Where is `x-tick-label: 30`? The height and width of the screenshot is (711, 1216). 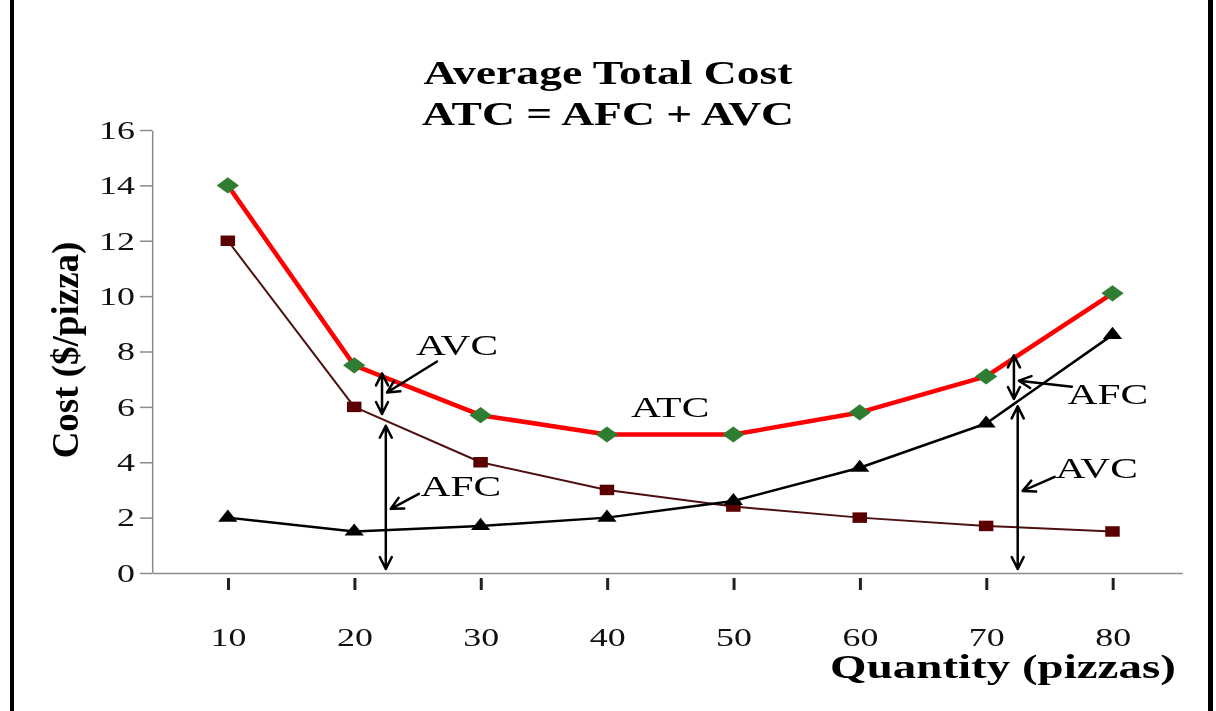 x-tick-label: 30 is located at coordinates (481, 638).